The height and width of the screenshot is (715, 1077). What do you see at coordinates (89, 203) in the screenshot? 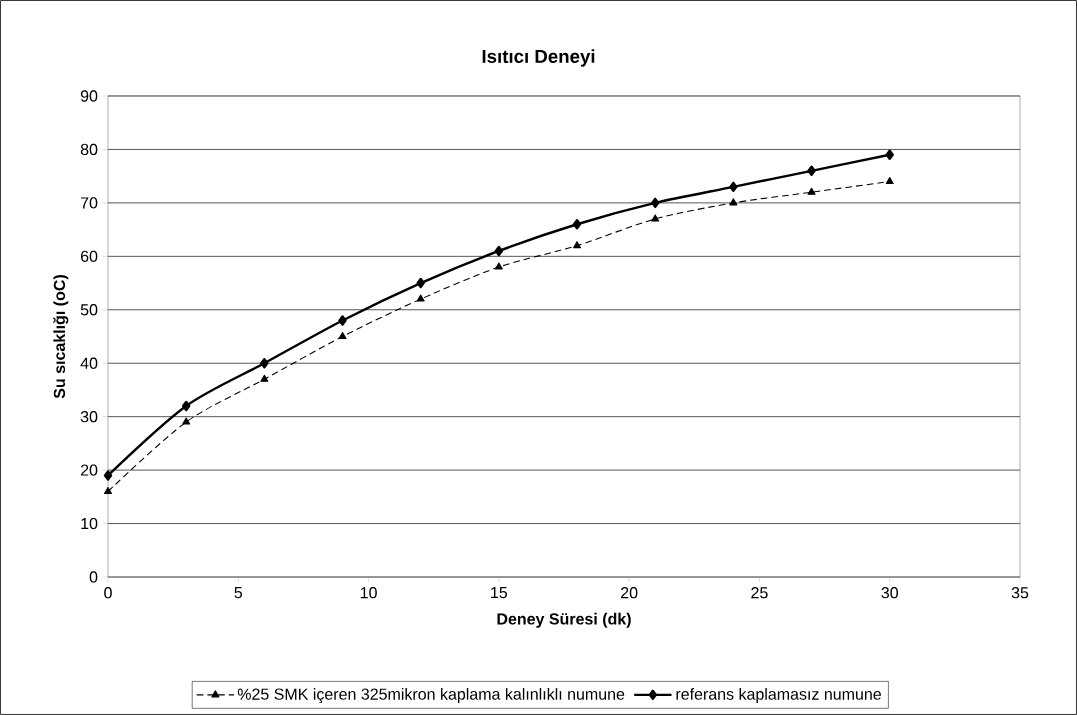
I see `y-tick-label: 70` at bounding box center [89, 203].